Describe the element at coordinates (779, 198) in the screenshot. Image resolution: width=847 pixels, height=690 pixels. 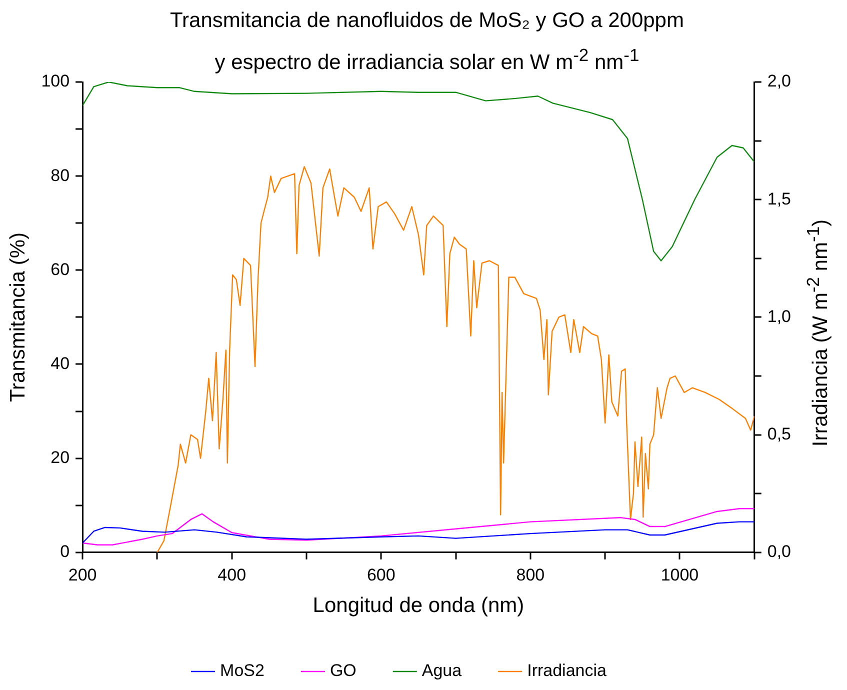
I see `y2-tick-label: 1,5` at that location.